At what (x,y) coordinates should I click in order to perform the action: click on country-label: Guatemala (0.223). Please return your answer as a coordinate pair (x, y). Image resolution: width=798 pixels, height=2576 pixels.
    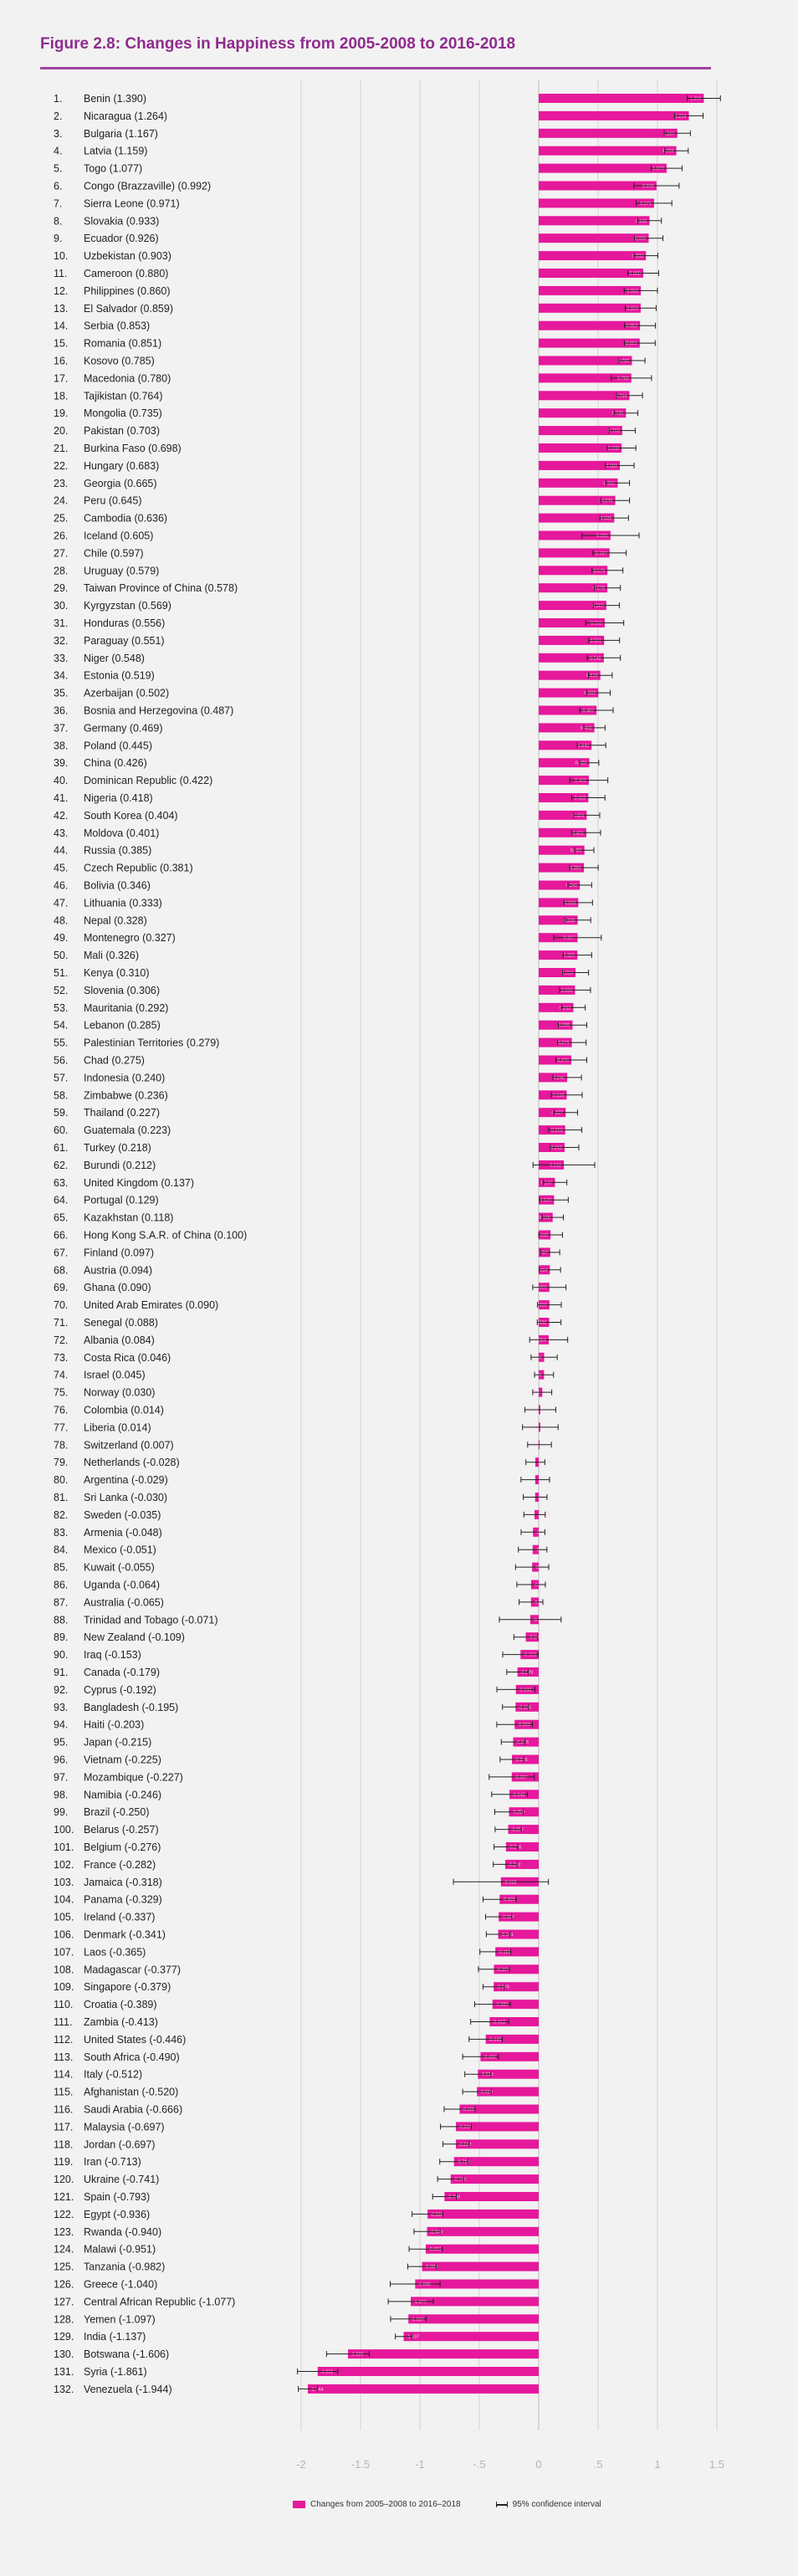
    Looking at the image, I should click on (128, 1130).